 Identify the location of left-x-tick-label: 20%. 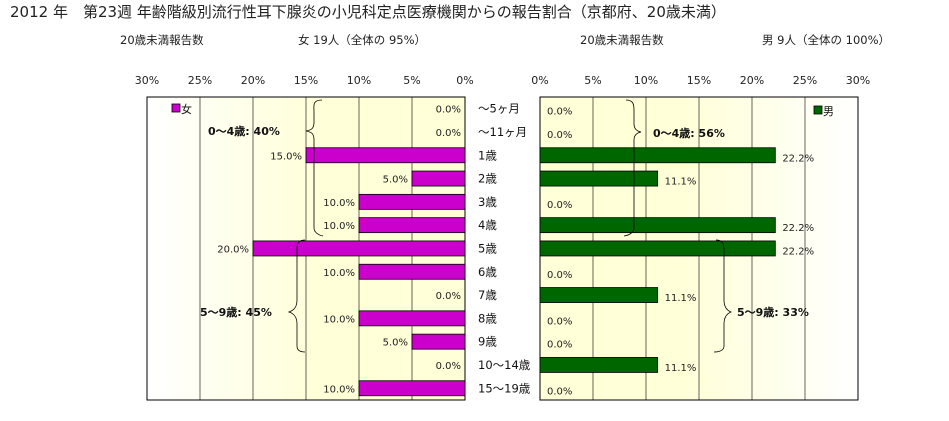
(253, 80).